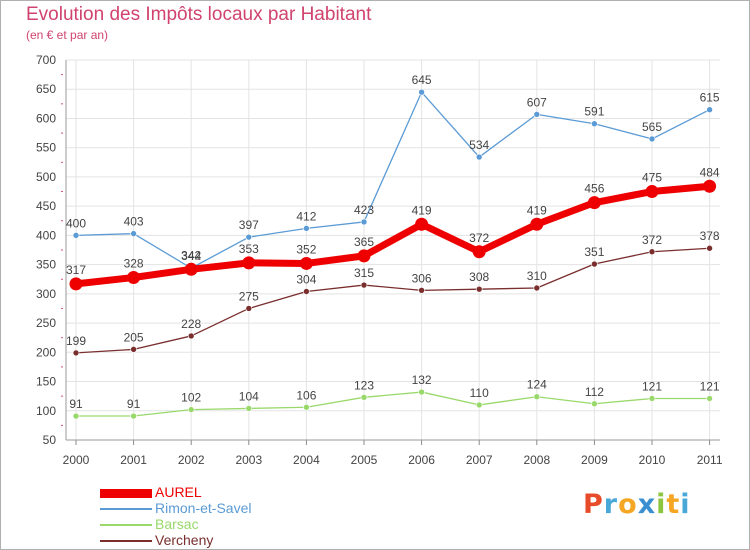  Describe the element at coordinates (249, 296) in the screenshot. I see `data-label-vercheny: 275` at that location.